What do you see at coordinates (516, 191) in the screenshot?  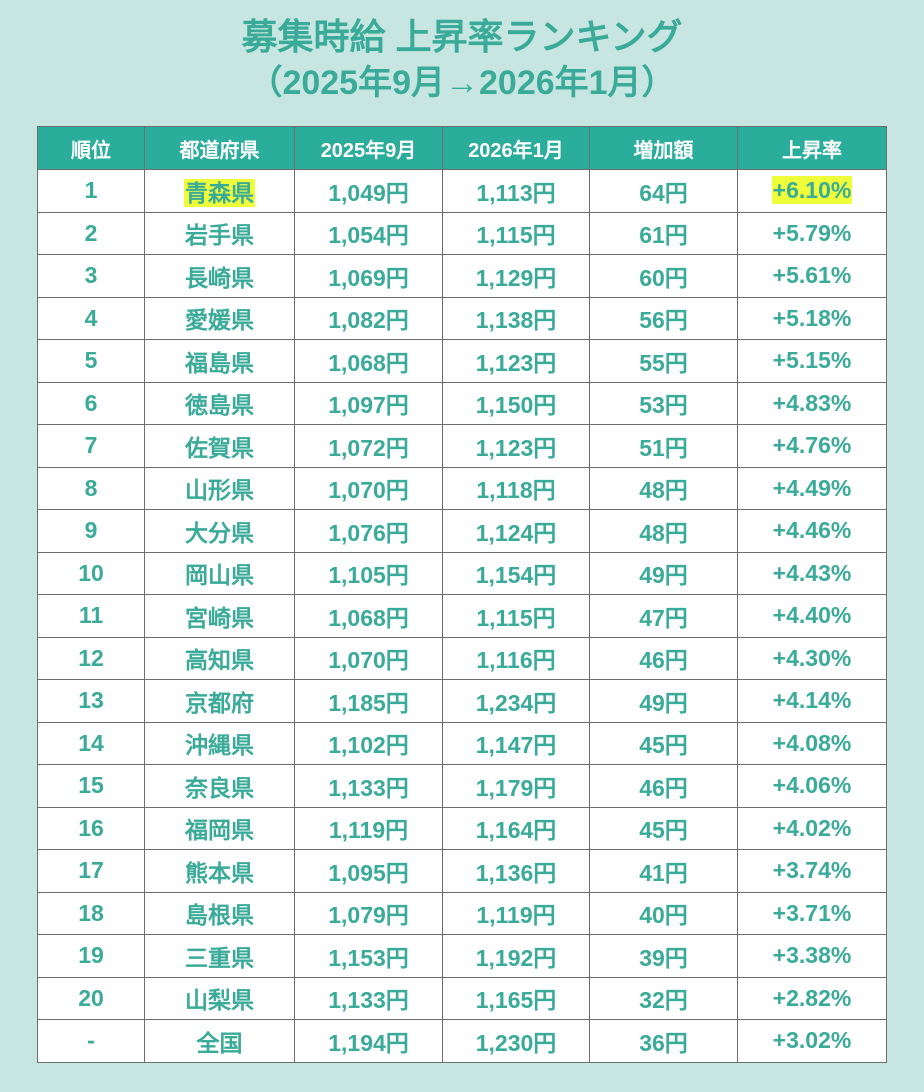 I see `cell-jan2026: 1,113円` at bounding box center [516, 191].